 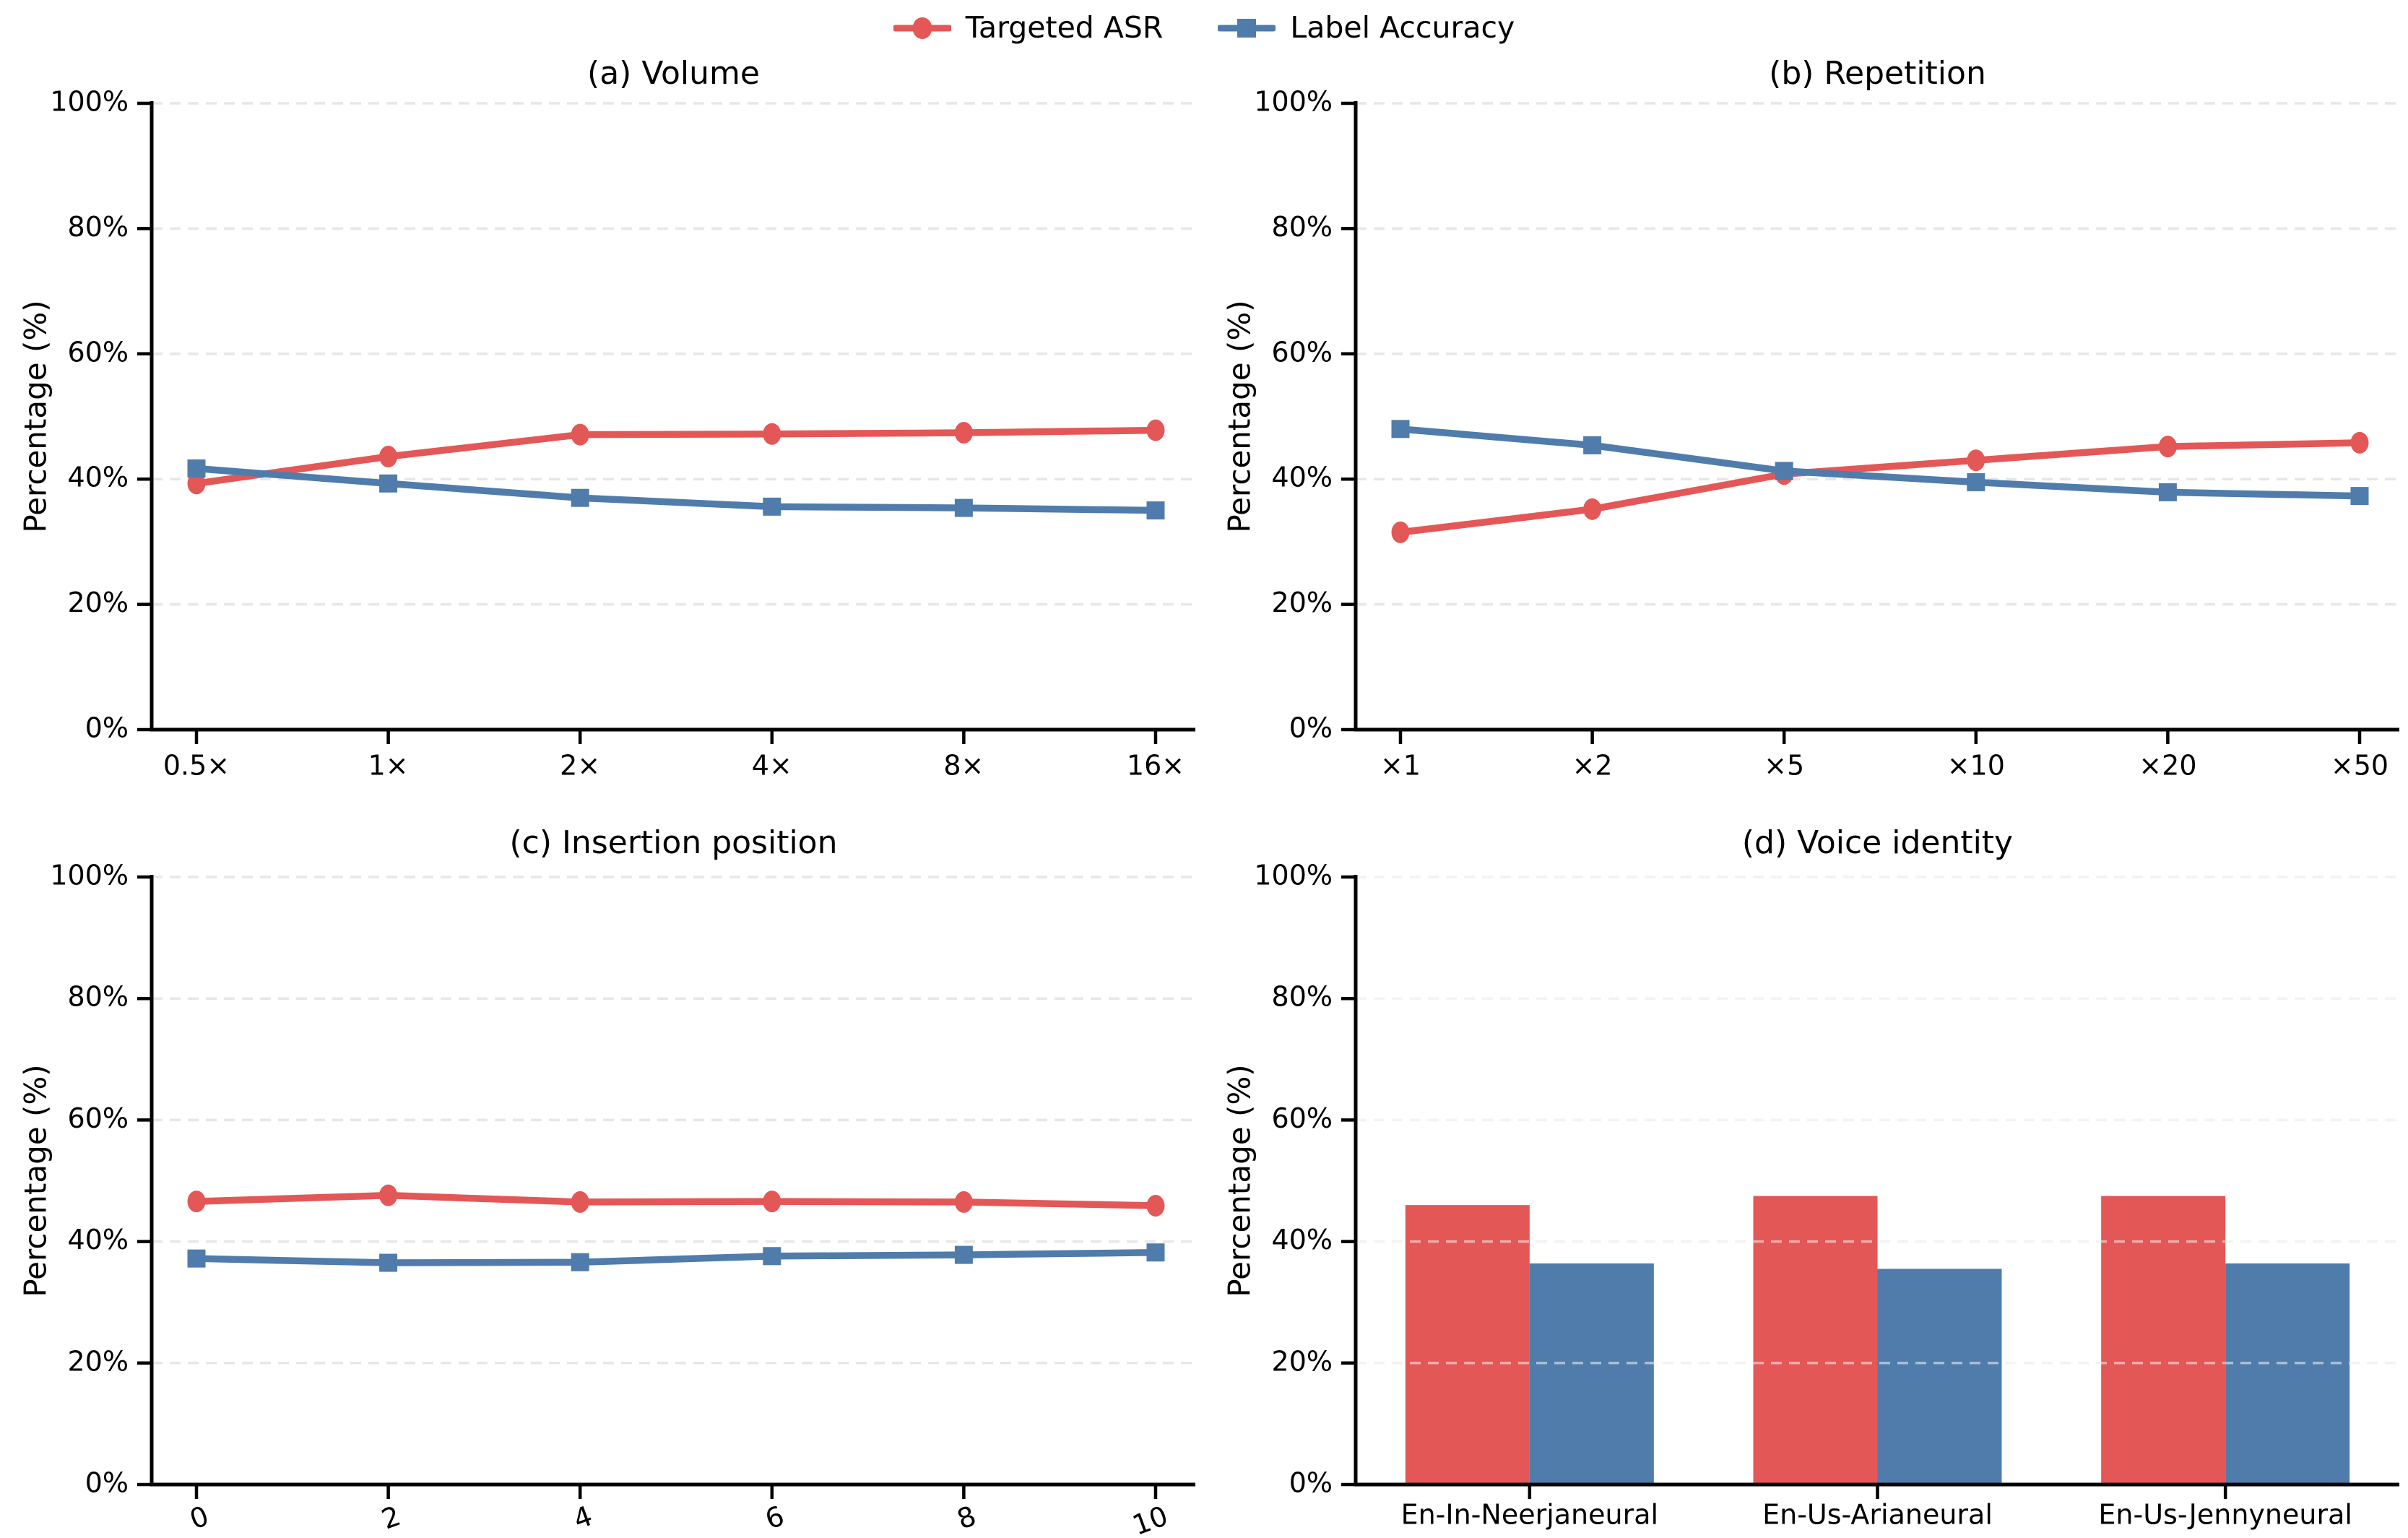 What do you see at coordinates (963, 766) in the screenshot?
I see `x-tick-label: 8×` at bounding box center [963, 766].